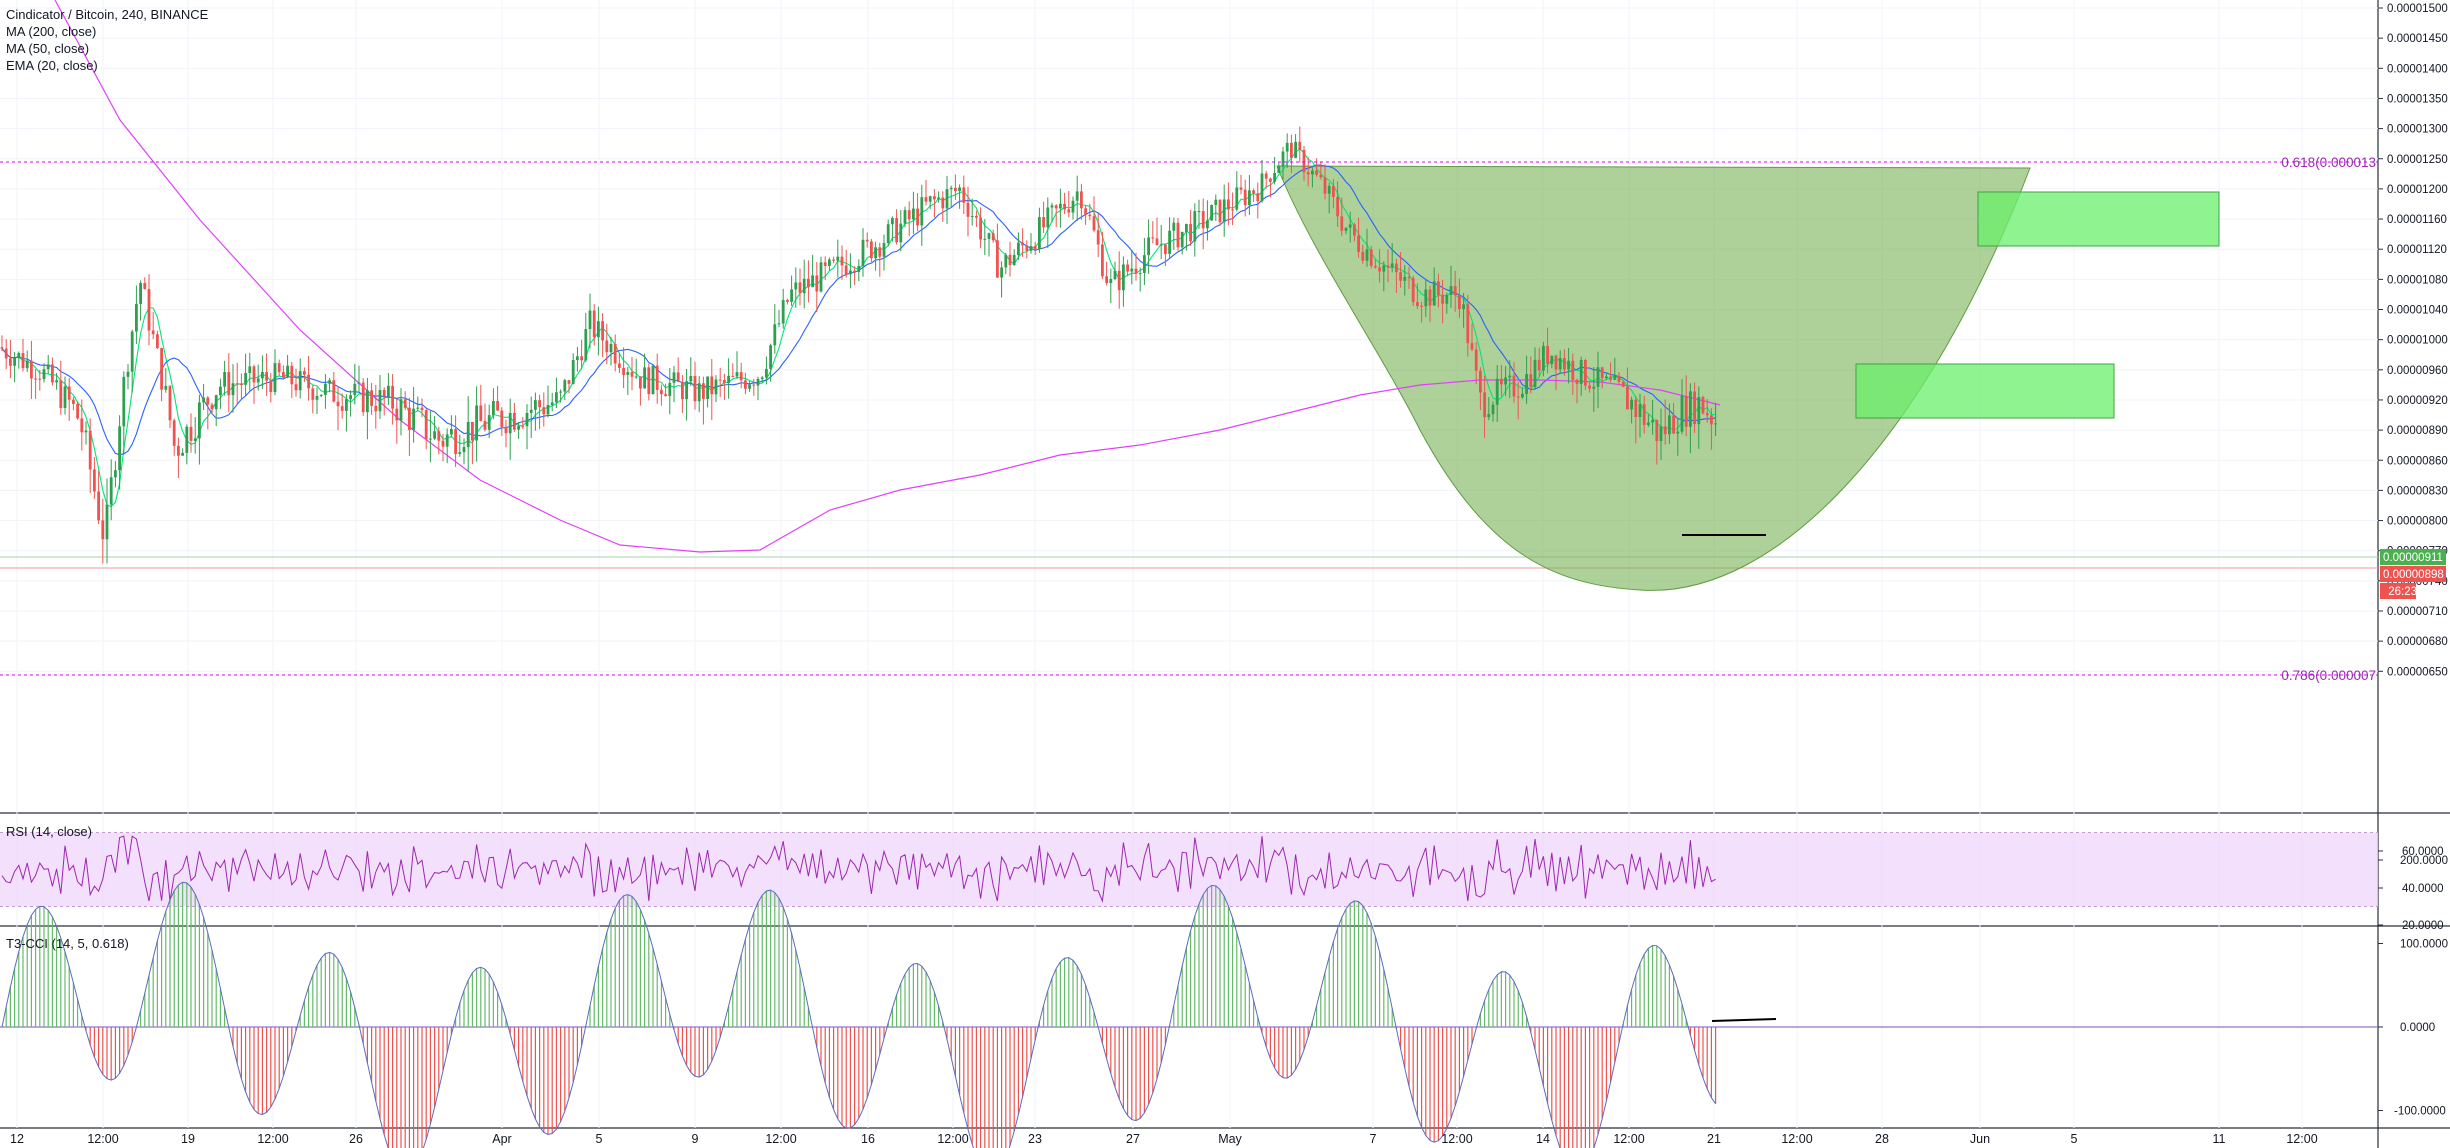 The image size is (2450, 1148). I want to click on time-axis-label: 27, so click(1133, 1139).